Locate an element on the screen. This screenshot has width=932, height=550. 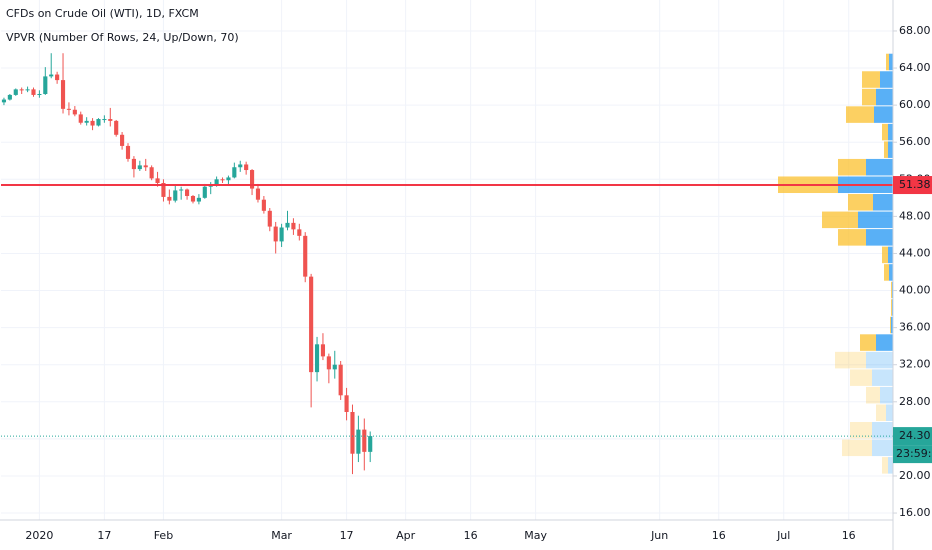
x-tick-label: Jul is located at coordinates (783, 535).